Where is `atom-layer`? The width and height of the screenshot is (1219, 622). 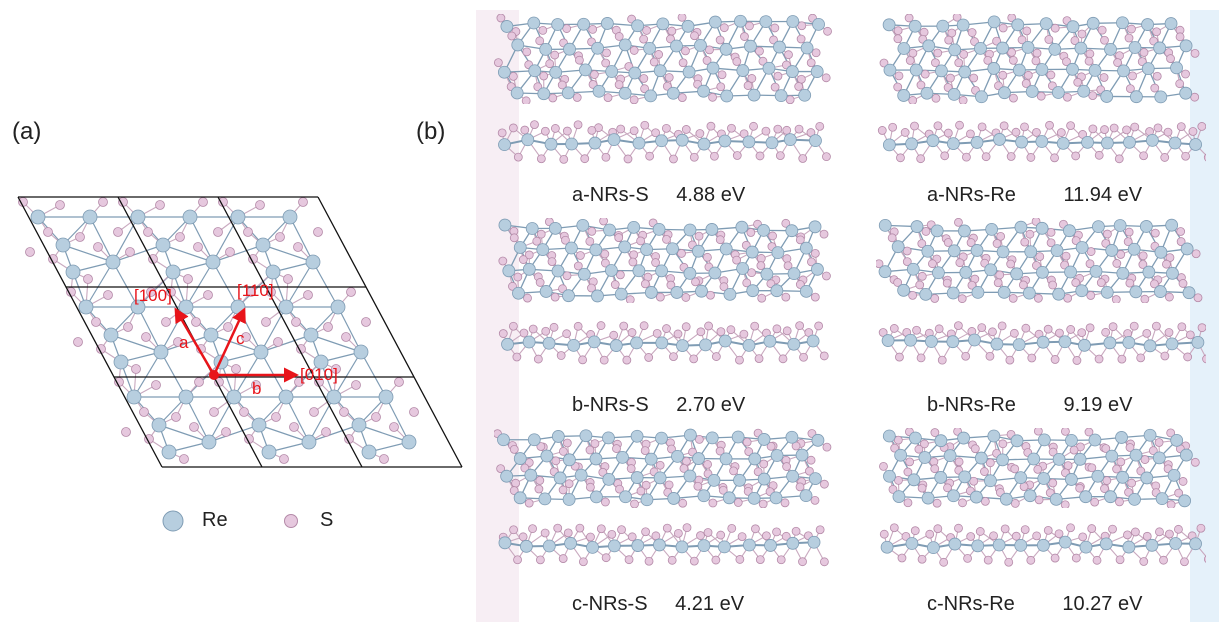
atom-layer is located at coordinates (663, 468).